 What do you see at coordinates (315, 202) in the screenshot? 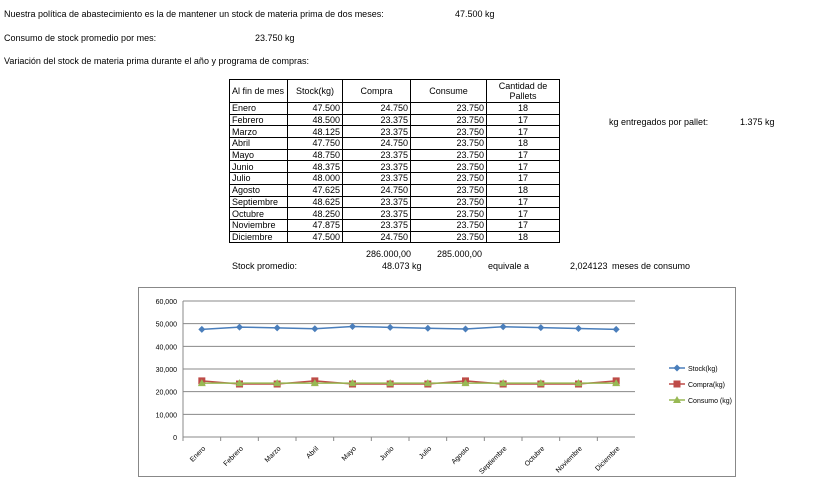
I see `cell-stock: 48.625` at bounding box center [315, 202].